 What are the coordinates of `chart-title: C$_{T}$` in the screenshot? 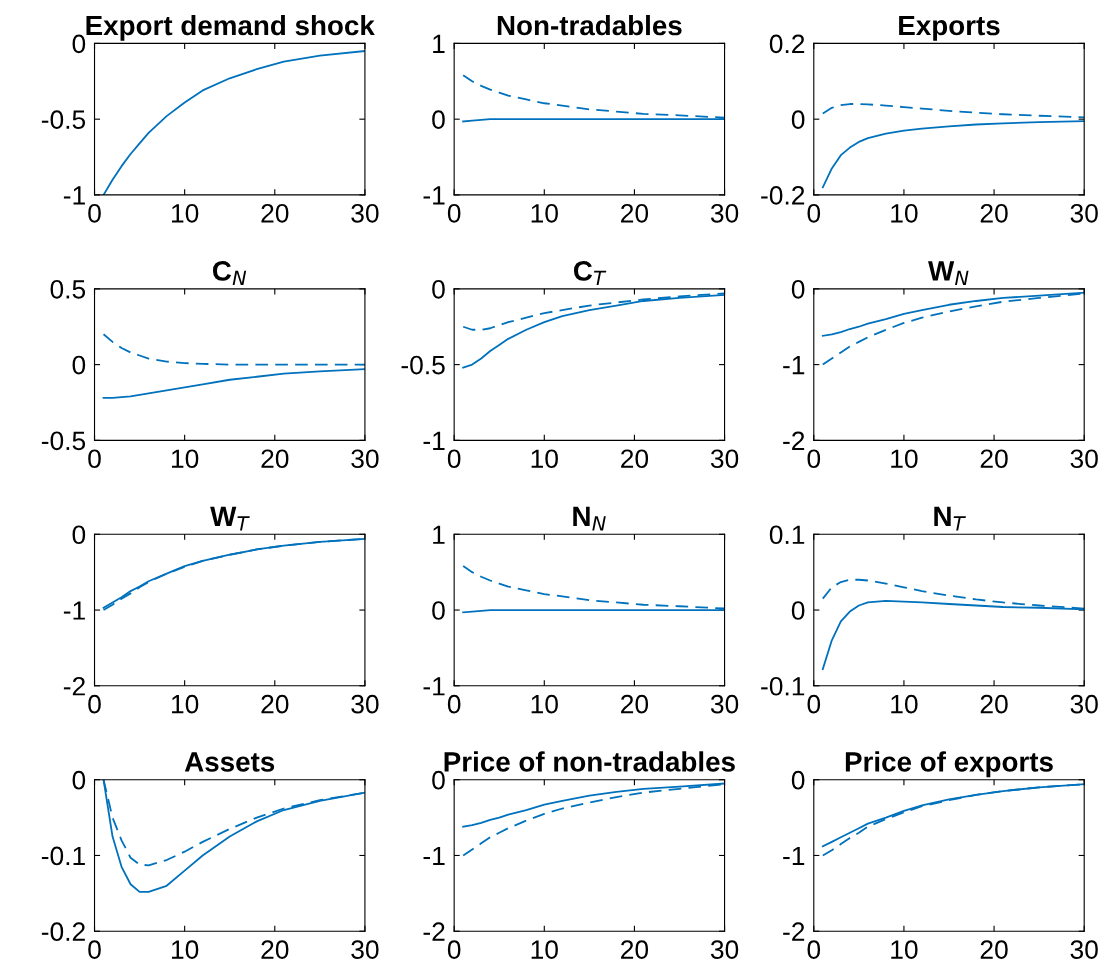 It's located at (590, 273).